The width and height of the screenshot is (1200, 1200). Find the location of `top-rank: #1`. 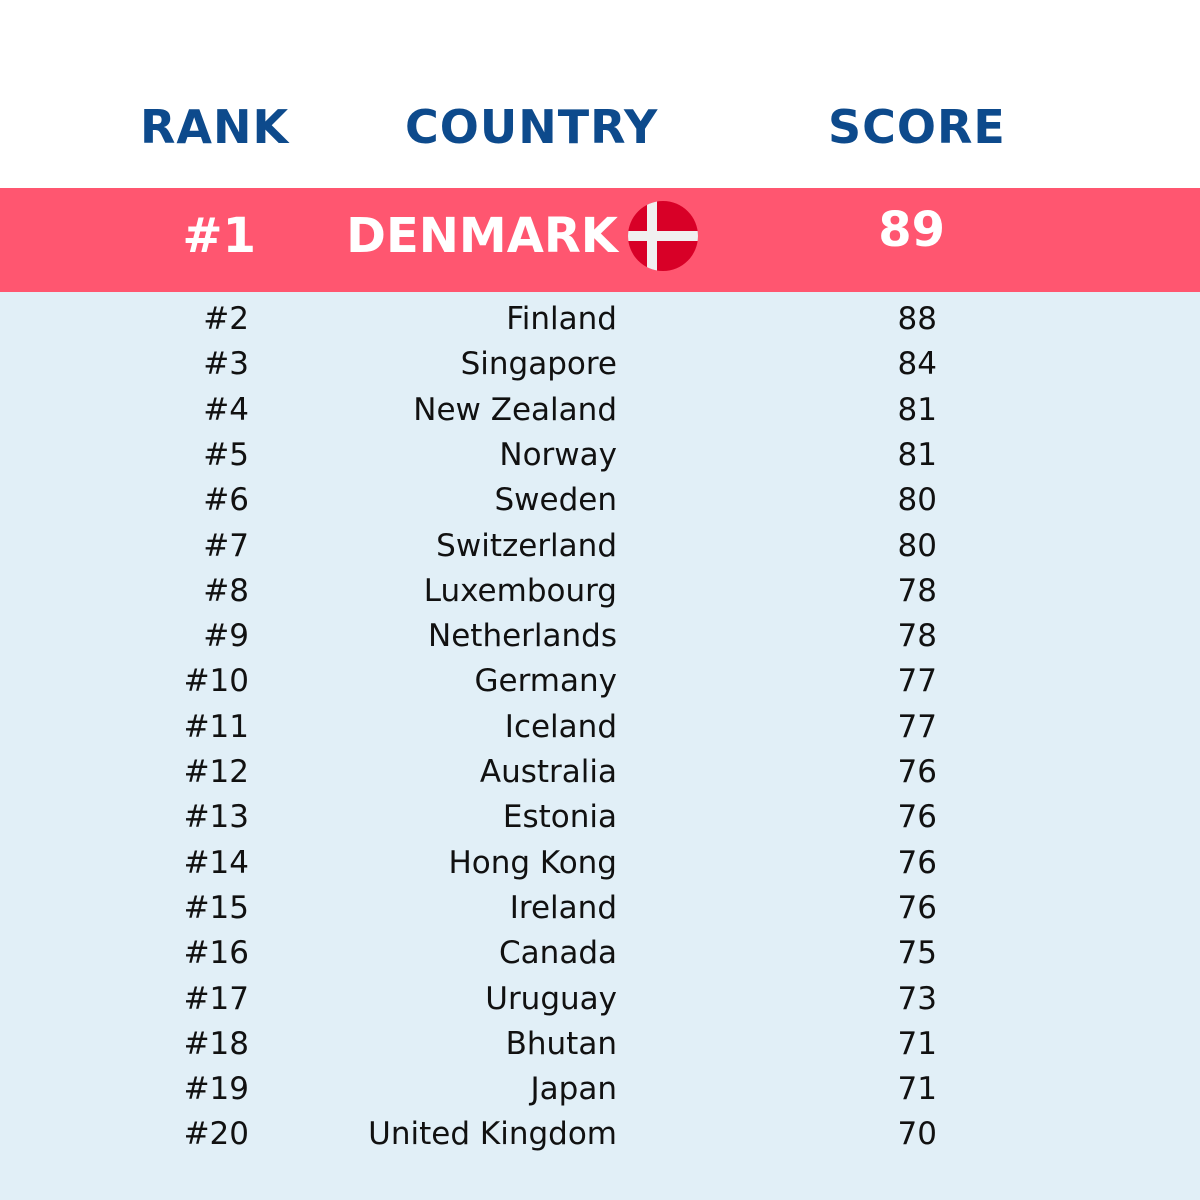

top-rank: #1 is located at coordinates (219, 236).